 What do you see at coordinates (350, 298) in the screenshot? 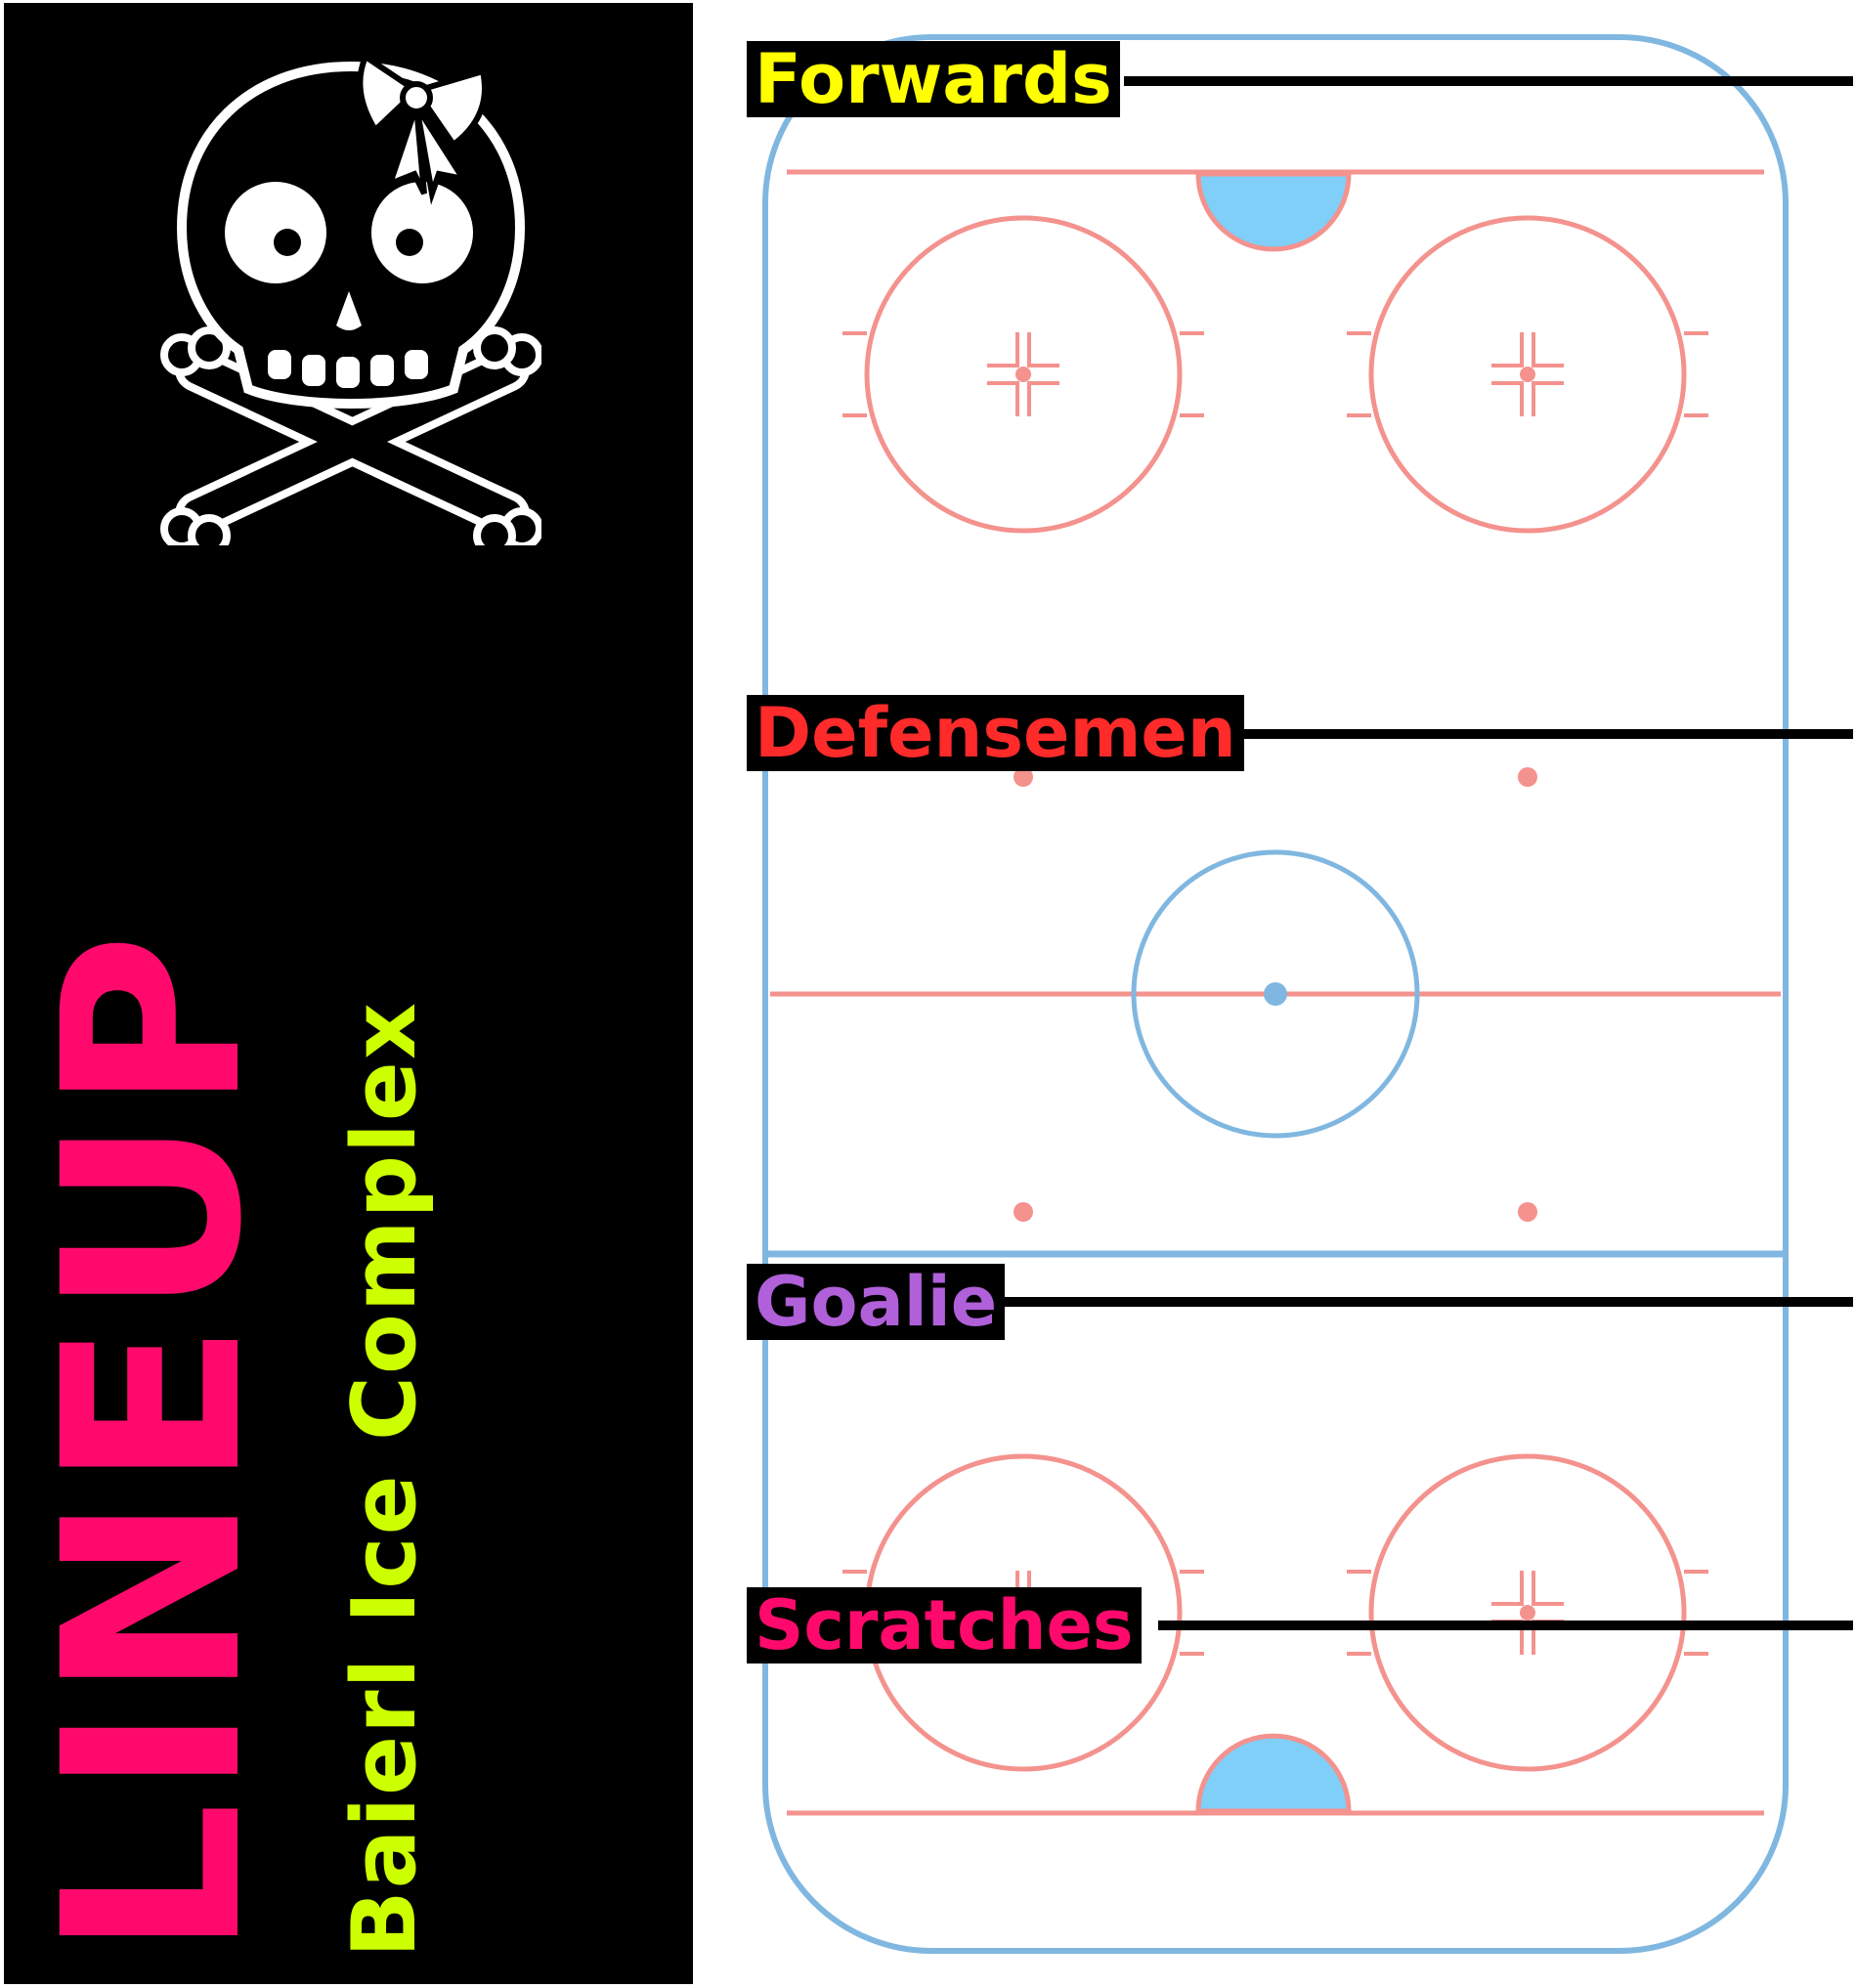
I see `skull-crossbones-bow-icon` at bounding box center [350, 298].